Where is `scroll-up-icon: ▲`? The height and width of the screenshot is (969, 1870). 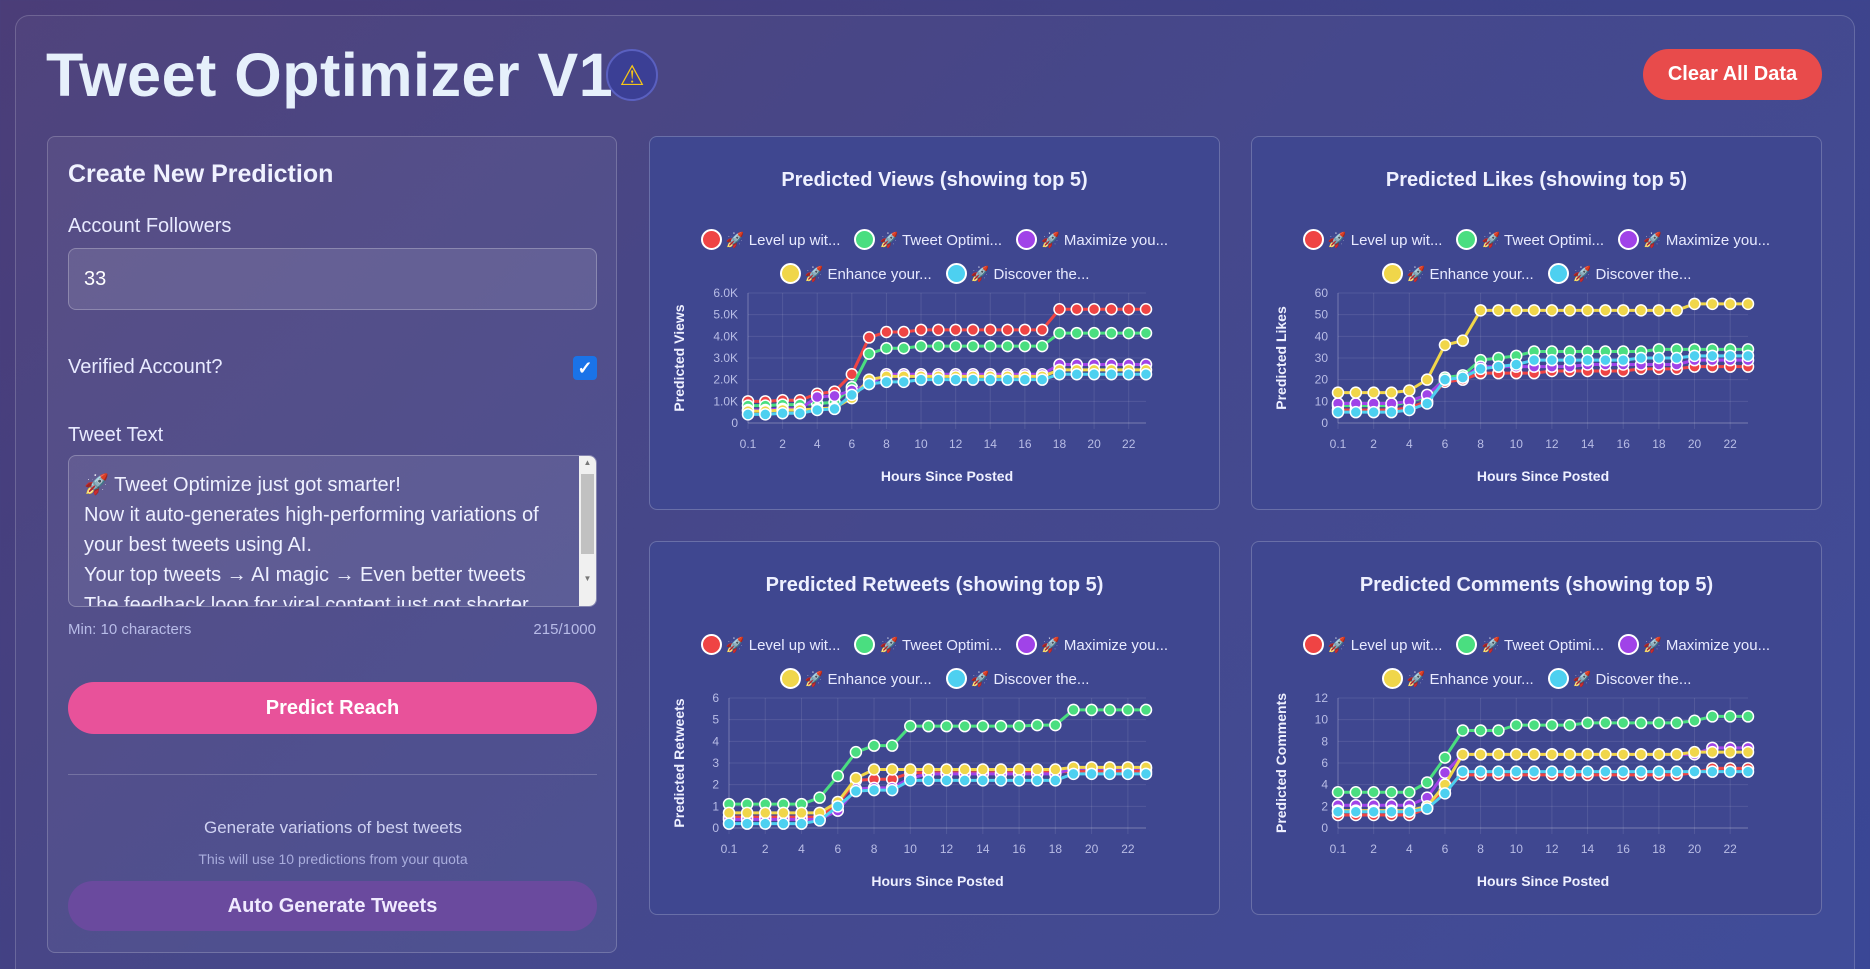 scroll-up-icon: ▲ is located at coordinates (587, 462).